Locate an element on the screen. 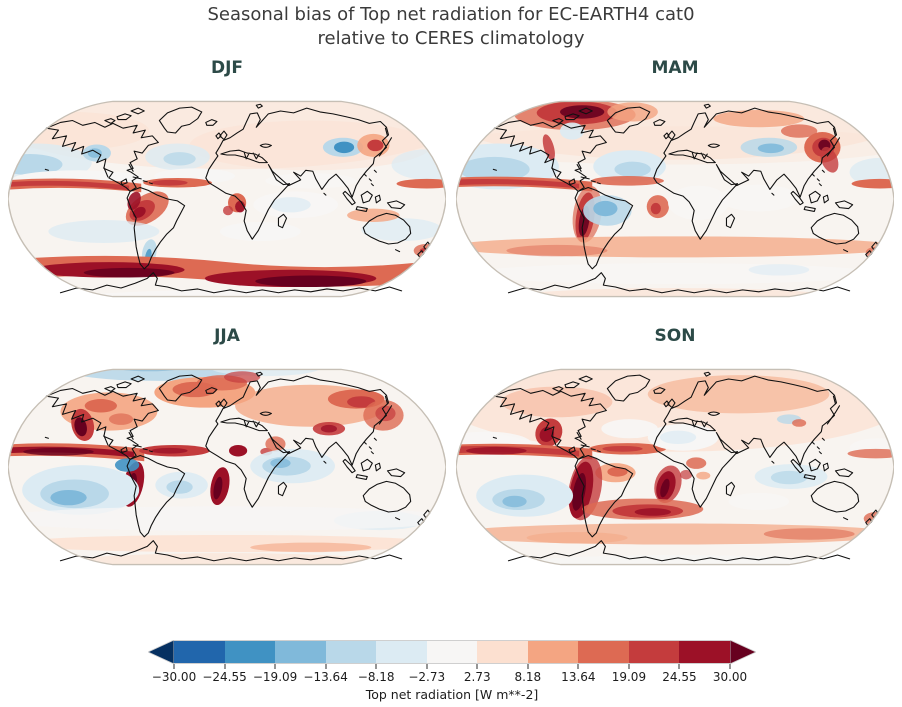 The height and width of the screenshot is (707, 902). colorbar-segments is located at coordinates (452, 652).